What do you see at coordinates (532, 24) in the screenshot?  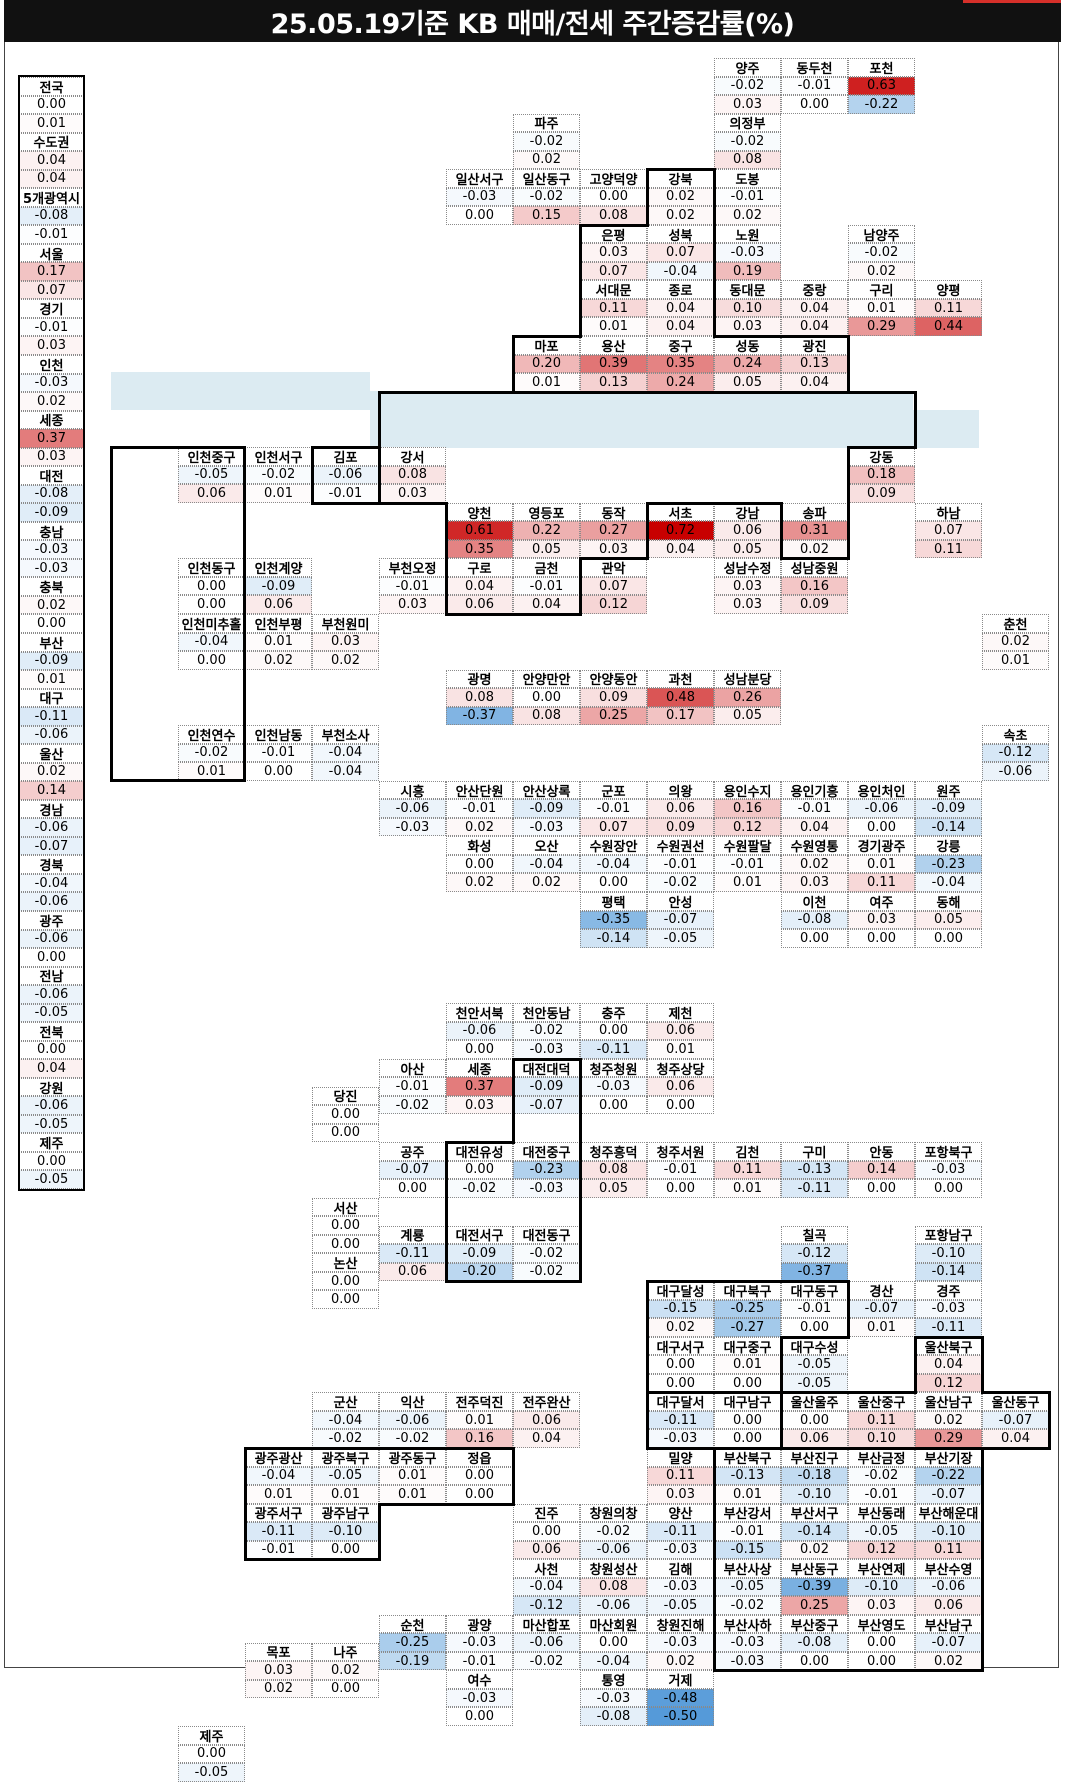 I see `title-text: 25.05.19기준 KB 매매/전세 주간증감률(%)` at bounding box center [532, 24].